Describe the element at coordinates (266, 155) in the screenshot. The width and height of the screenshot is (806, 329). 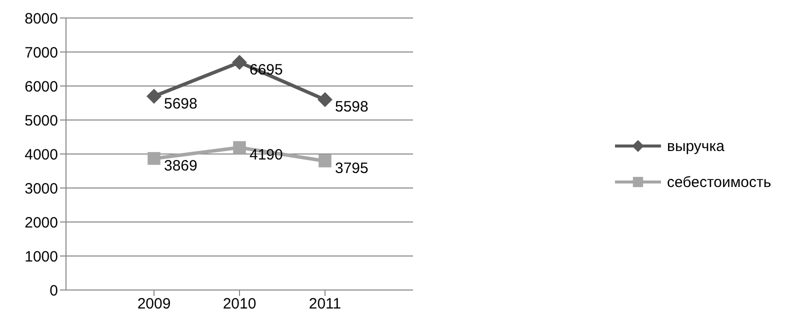
I see `data-label: 4190` at that location.